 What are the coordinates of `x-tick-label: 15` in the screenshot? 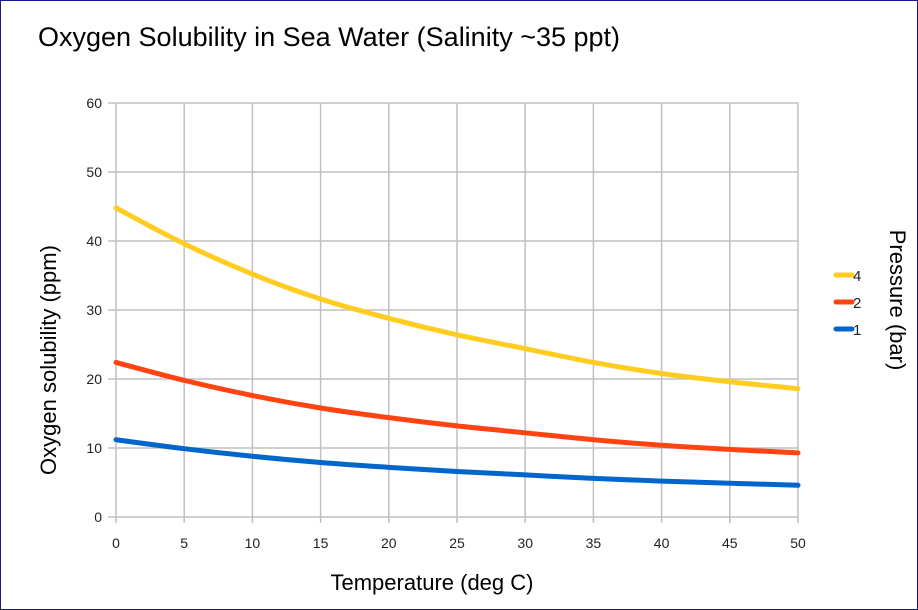 It's located at (321, 543).